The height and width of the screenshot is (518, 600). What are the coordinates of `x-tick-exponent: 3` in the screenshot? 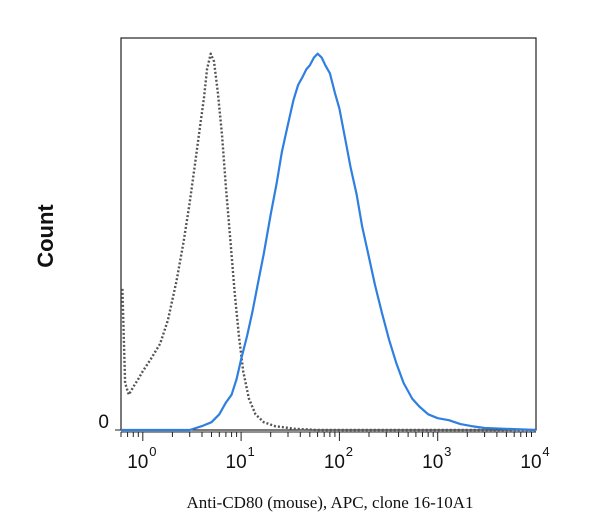 It's located at (447, 451).